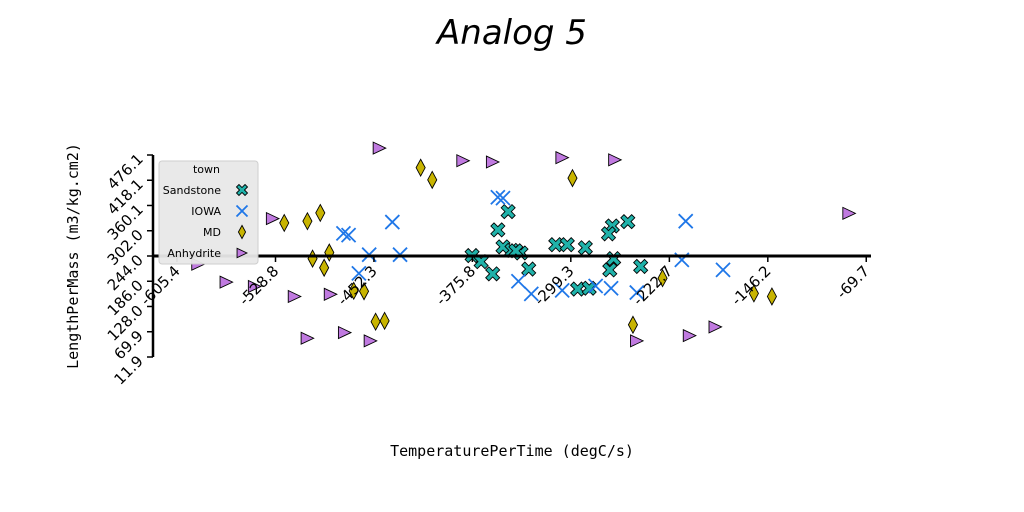 The height and width of the screenshot is (512, 1024). I want to click on series-iowa, so click(533, 245).